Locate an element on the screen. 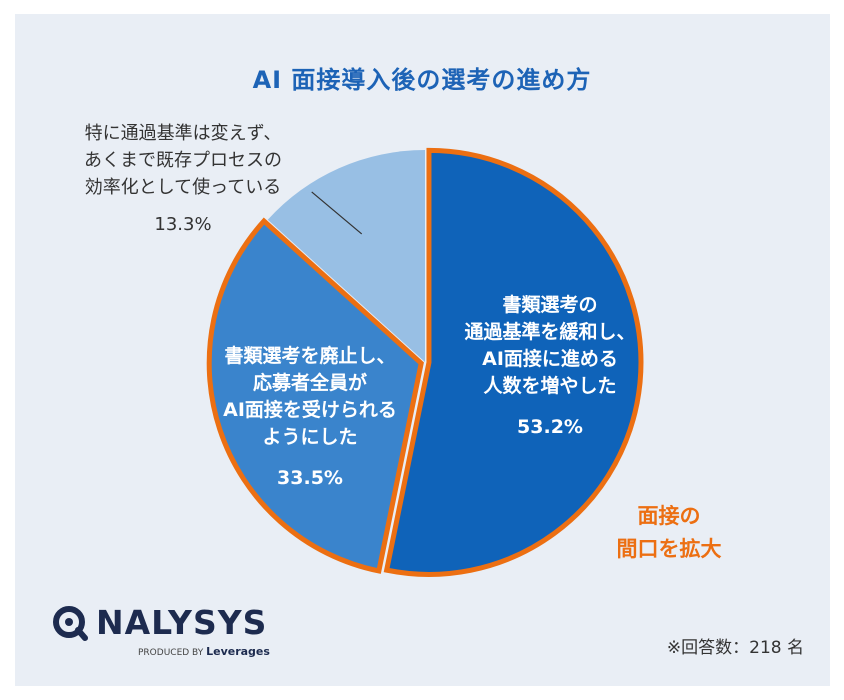 The image size is (844, 700). pie-slice-abolished is located at coordinates (315, 396).